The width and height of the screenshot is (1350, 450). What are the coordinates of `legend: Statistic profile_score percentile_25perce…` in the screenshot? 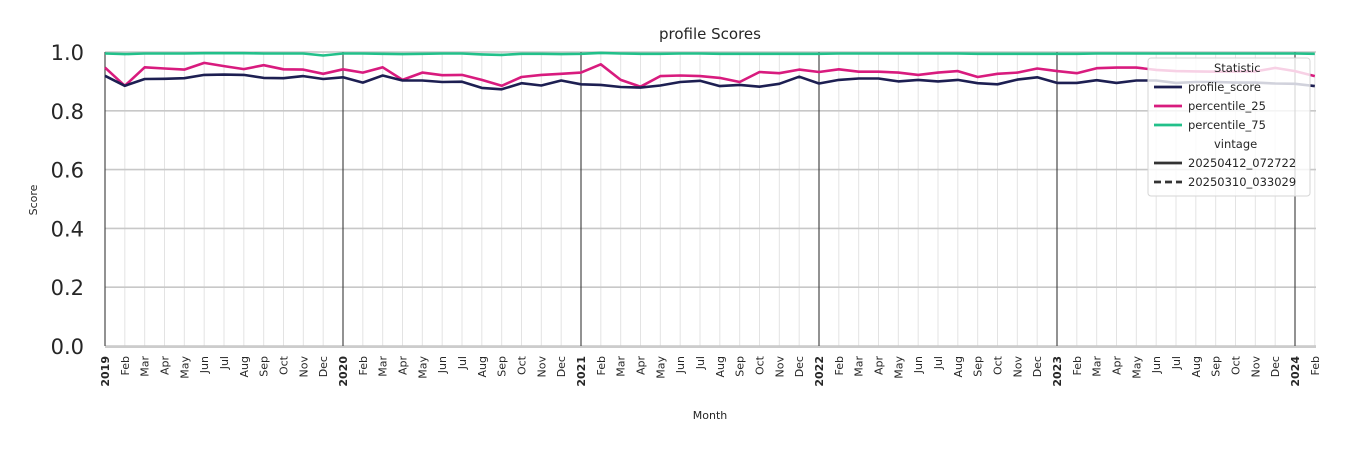 It's located at (1229, 127).